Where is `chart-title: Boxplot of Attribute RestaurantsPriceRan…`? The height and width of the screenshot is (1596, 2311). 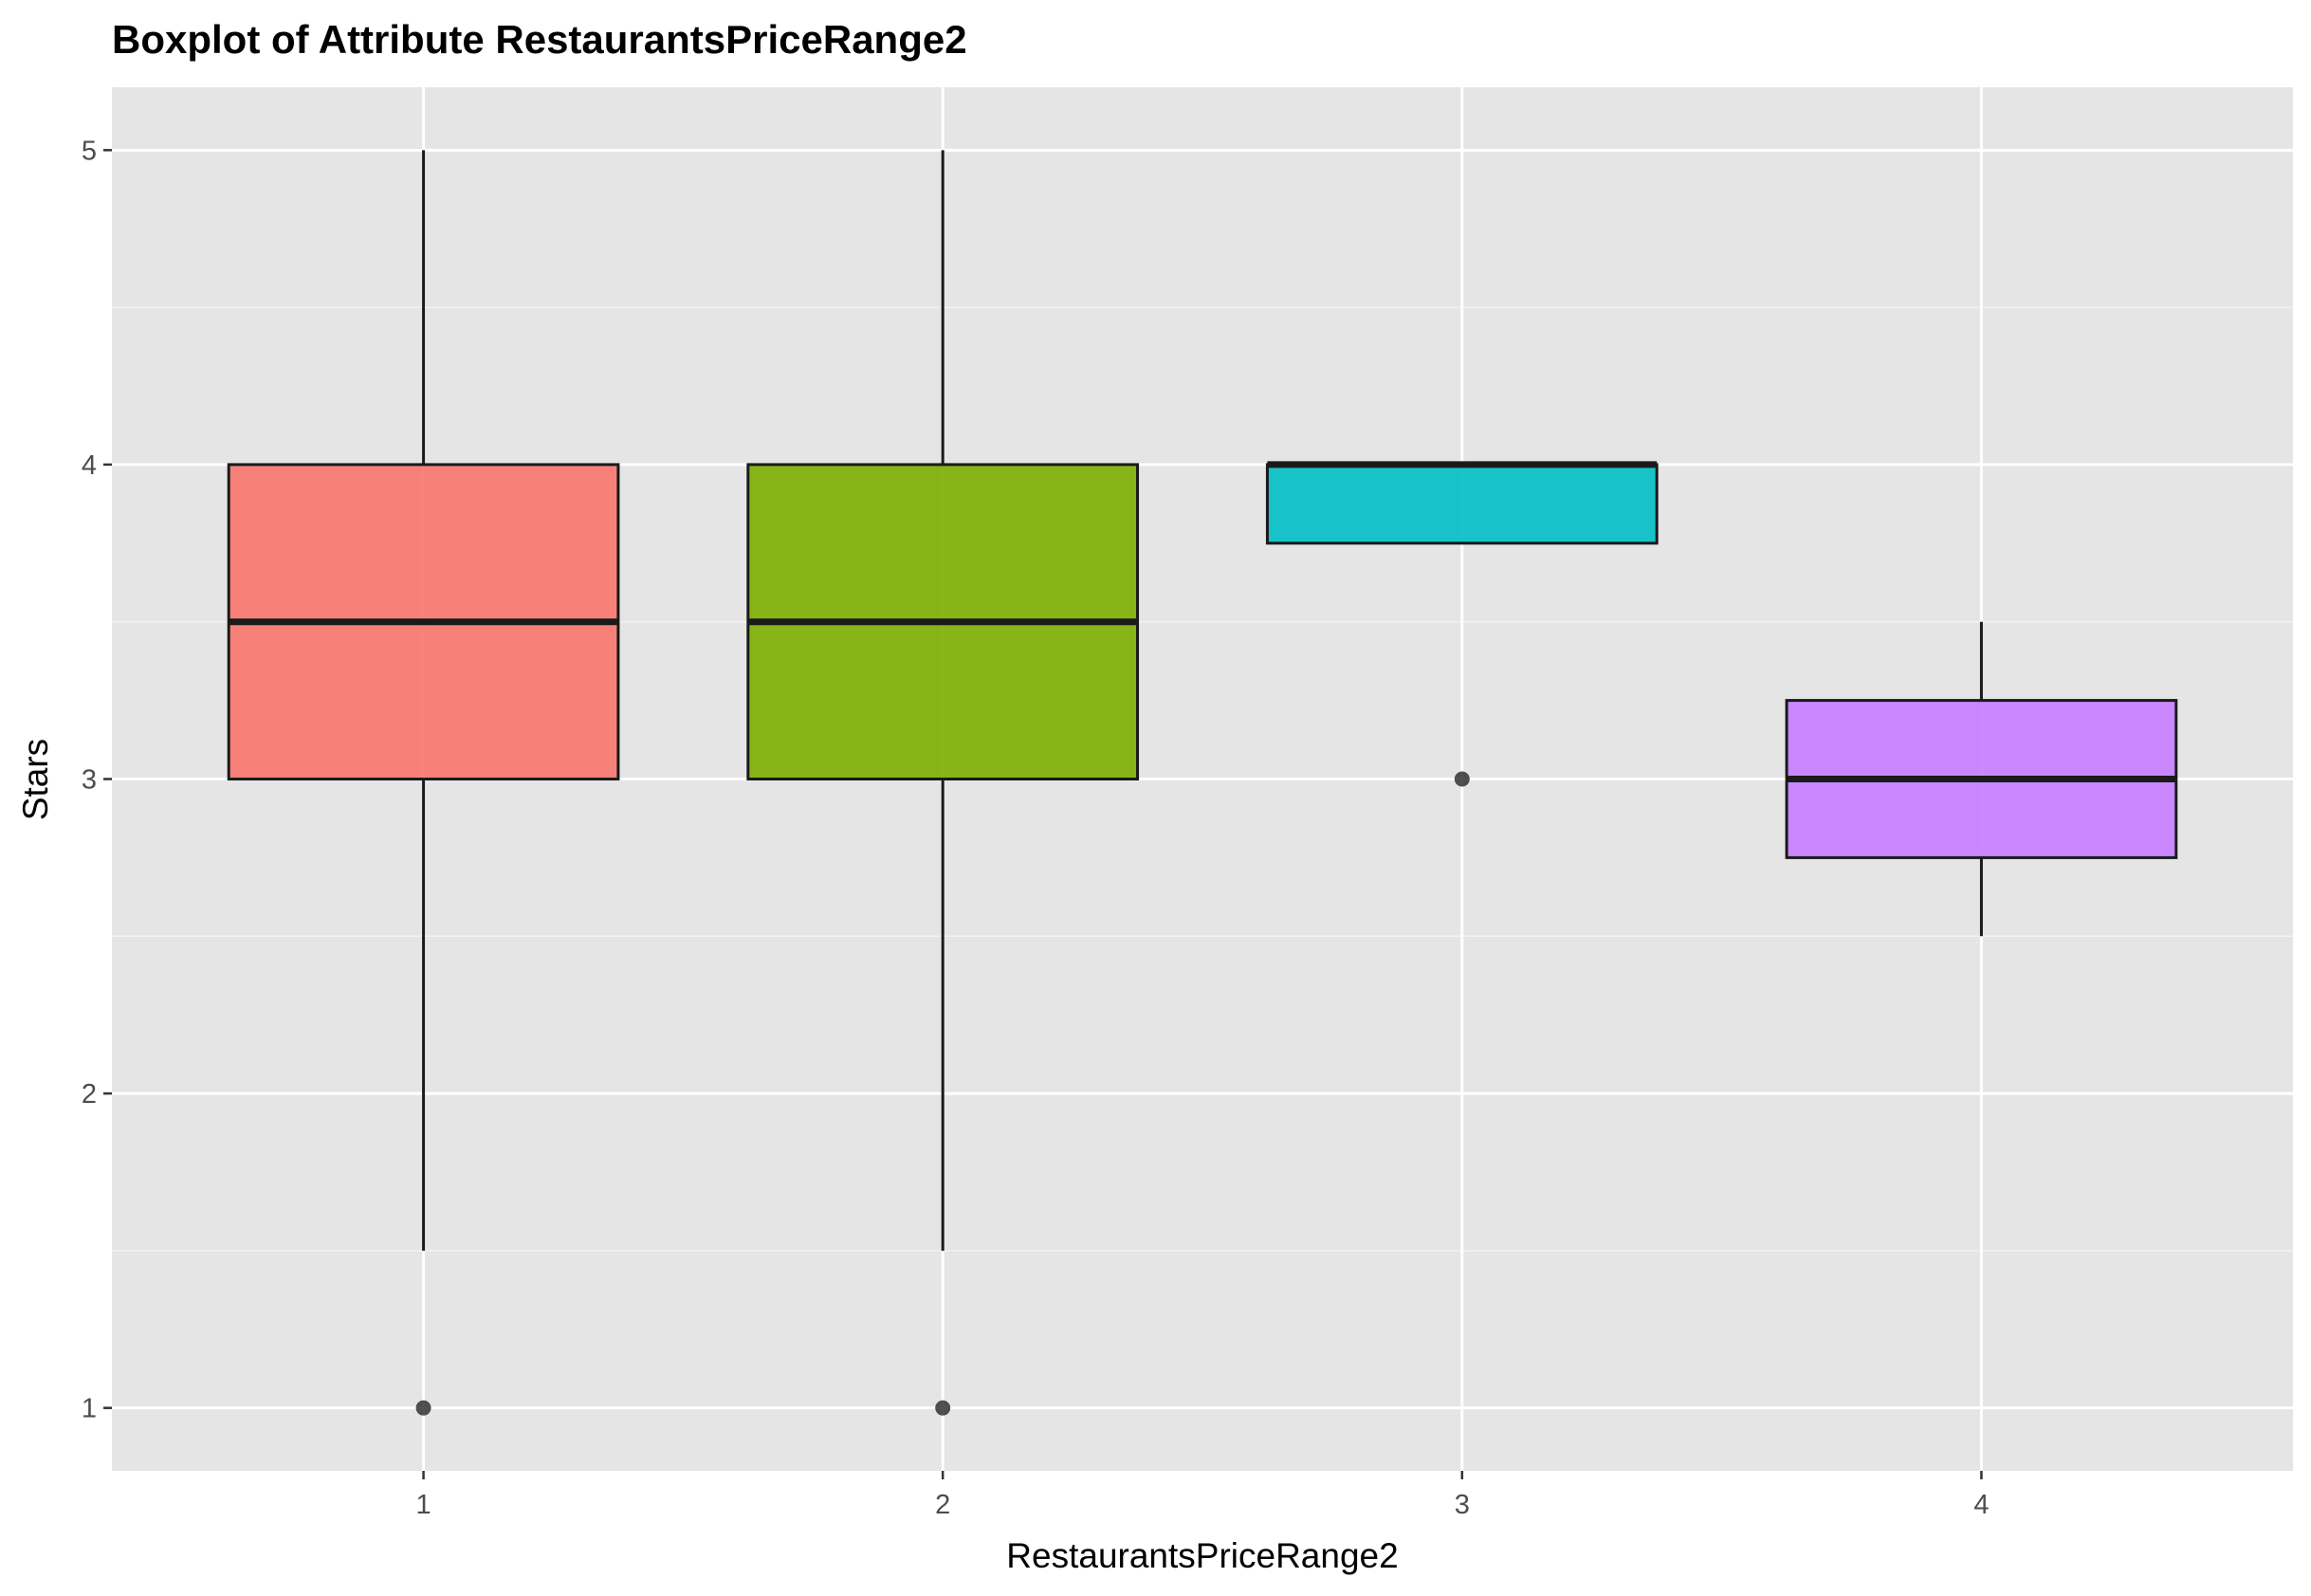
chart-title: Boxplot of Attribute RestaurantsPriceRan… is located at coordinates (539, 39).